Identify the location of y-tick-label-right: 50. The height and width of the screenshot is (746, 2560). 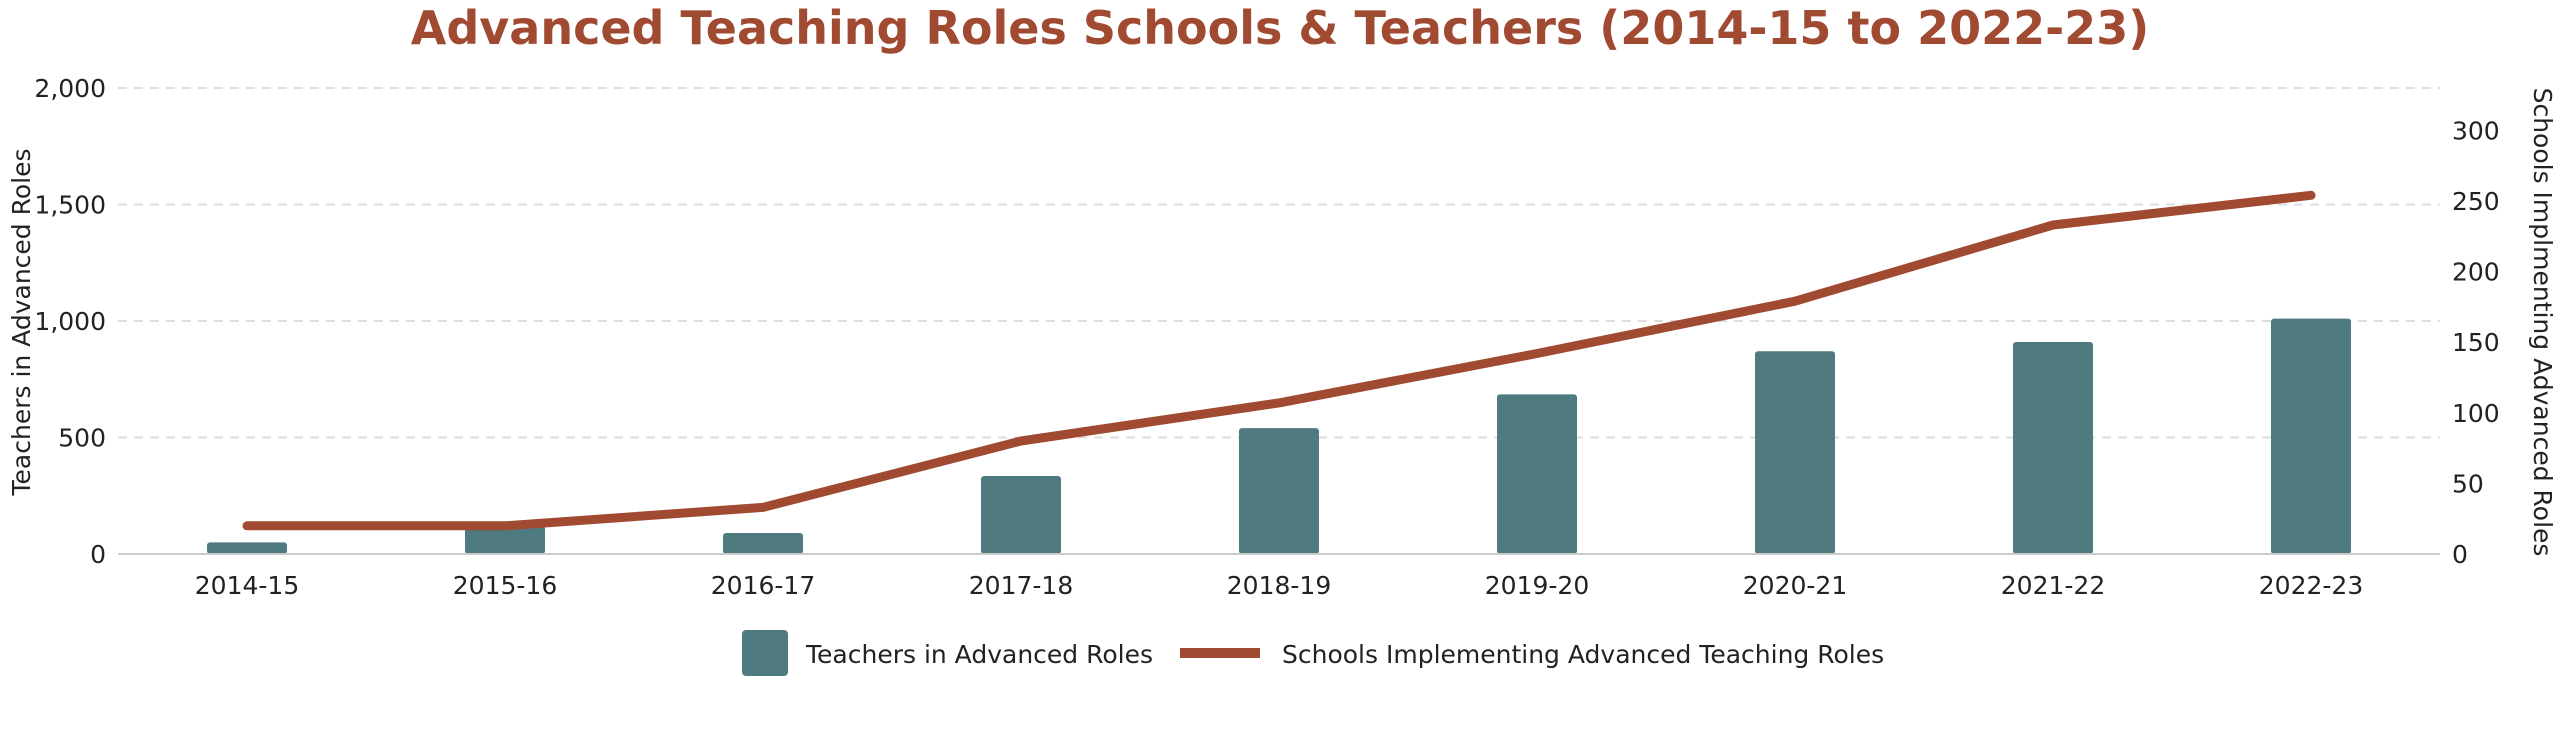
(2468, 483).